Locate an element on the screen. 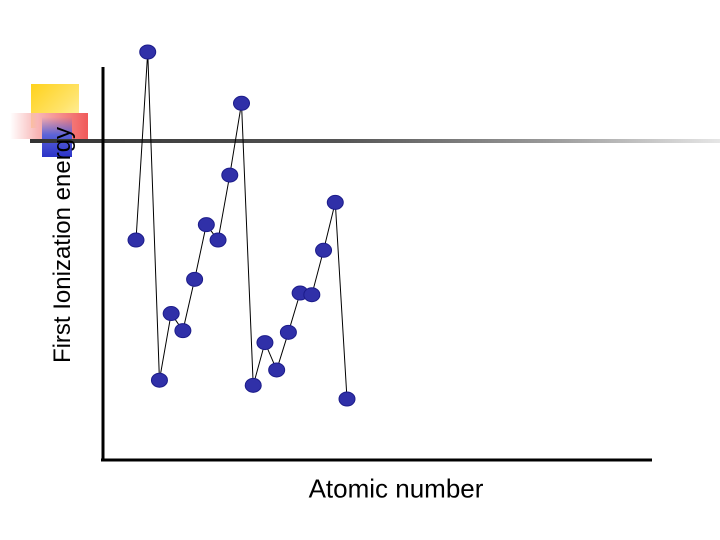 This screenshot has width=720, height=540. decorative-title-rule is located at coordinates (375, 141).